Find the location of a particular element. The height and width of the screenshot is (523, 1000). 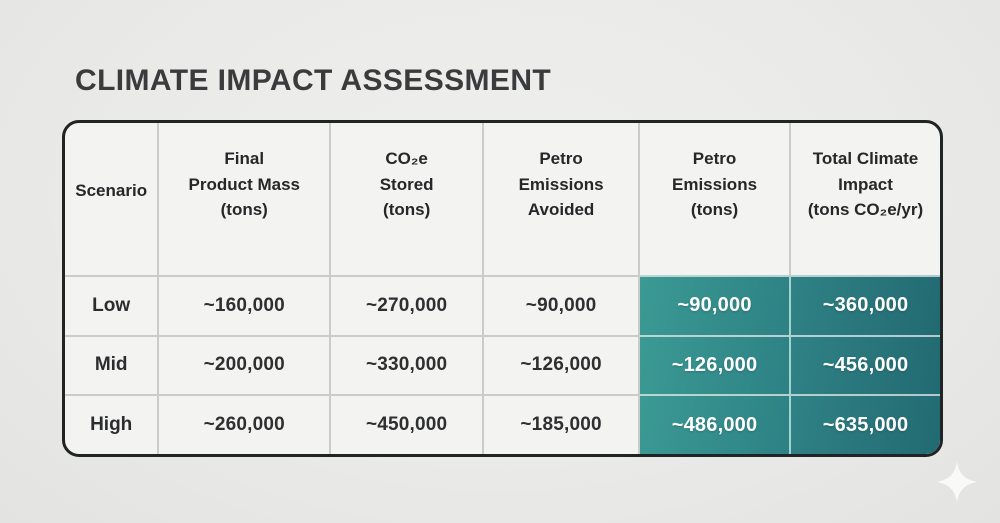

table-row-high-scenario: High is located at coordinates (112, 424).